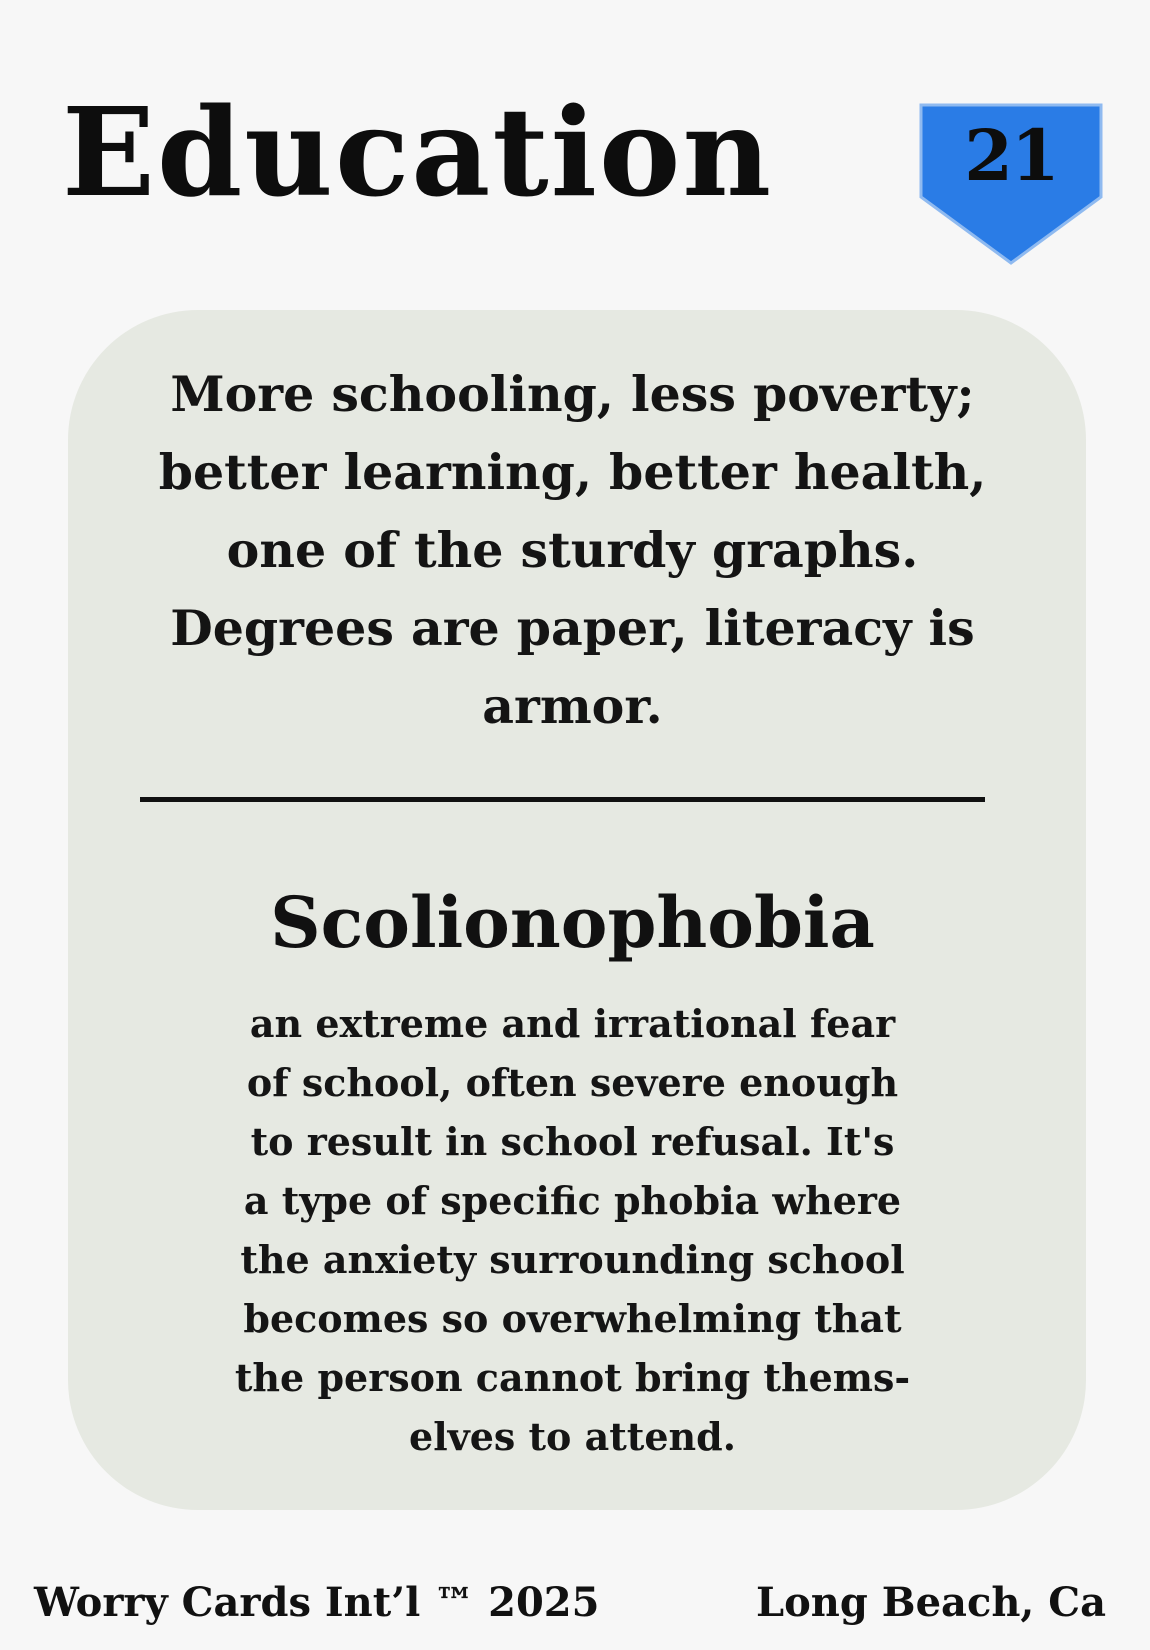  What do you see at coordinates (572, 1200) in the screenshot?
I see `definition-line: a type of specific phobia where` at bounding box center [572, 1200].